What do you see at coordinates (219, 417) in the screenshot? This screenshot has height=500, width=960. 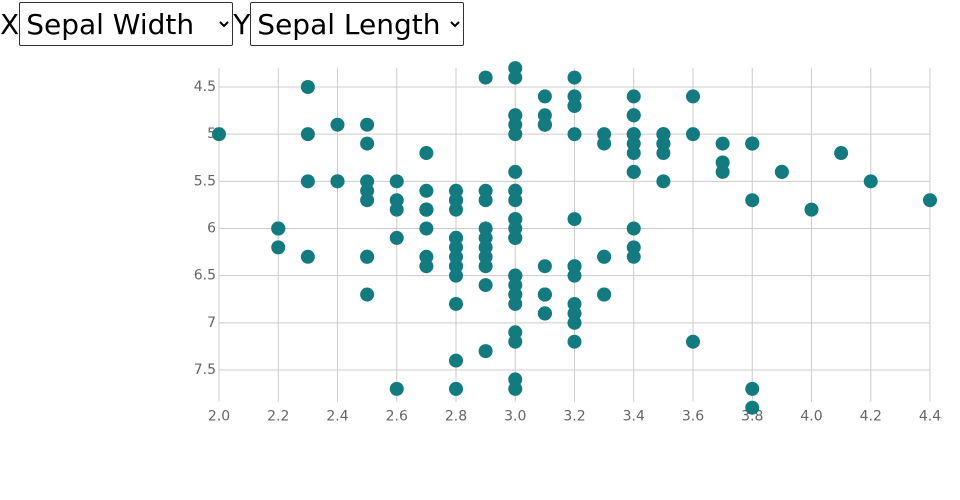 I see `x-tick-label: 2.0` at bounding box center [219, 417].